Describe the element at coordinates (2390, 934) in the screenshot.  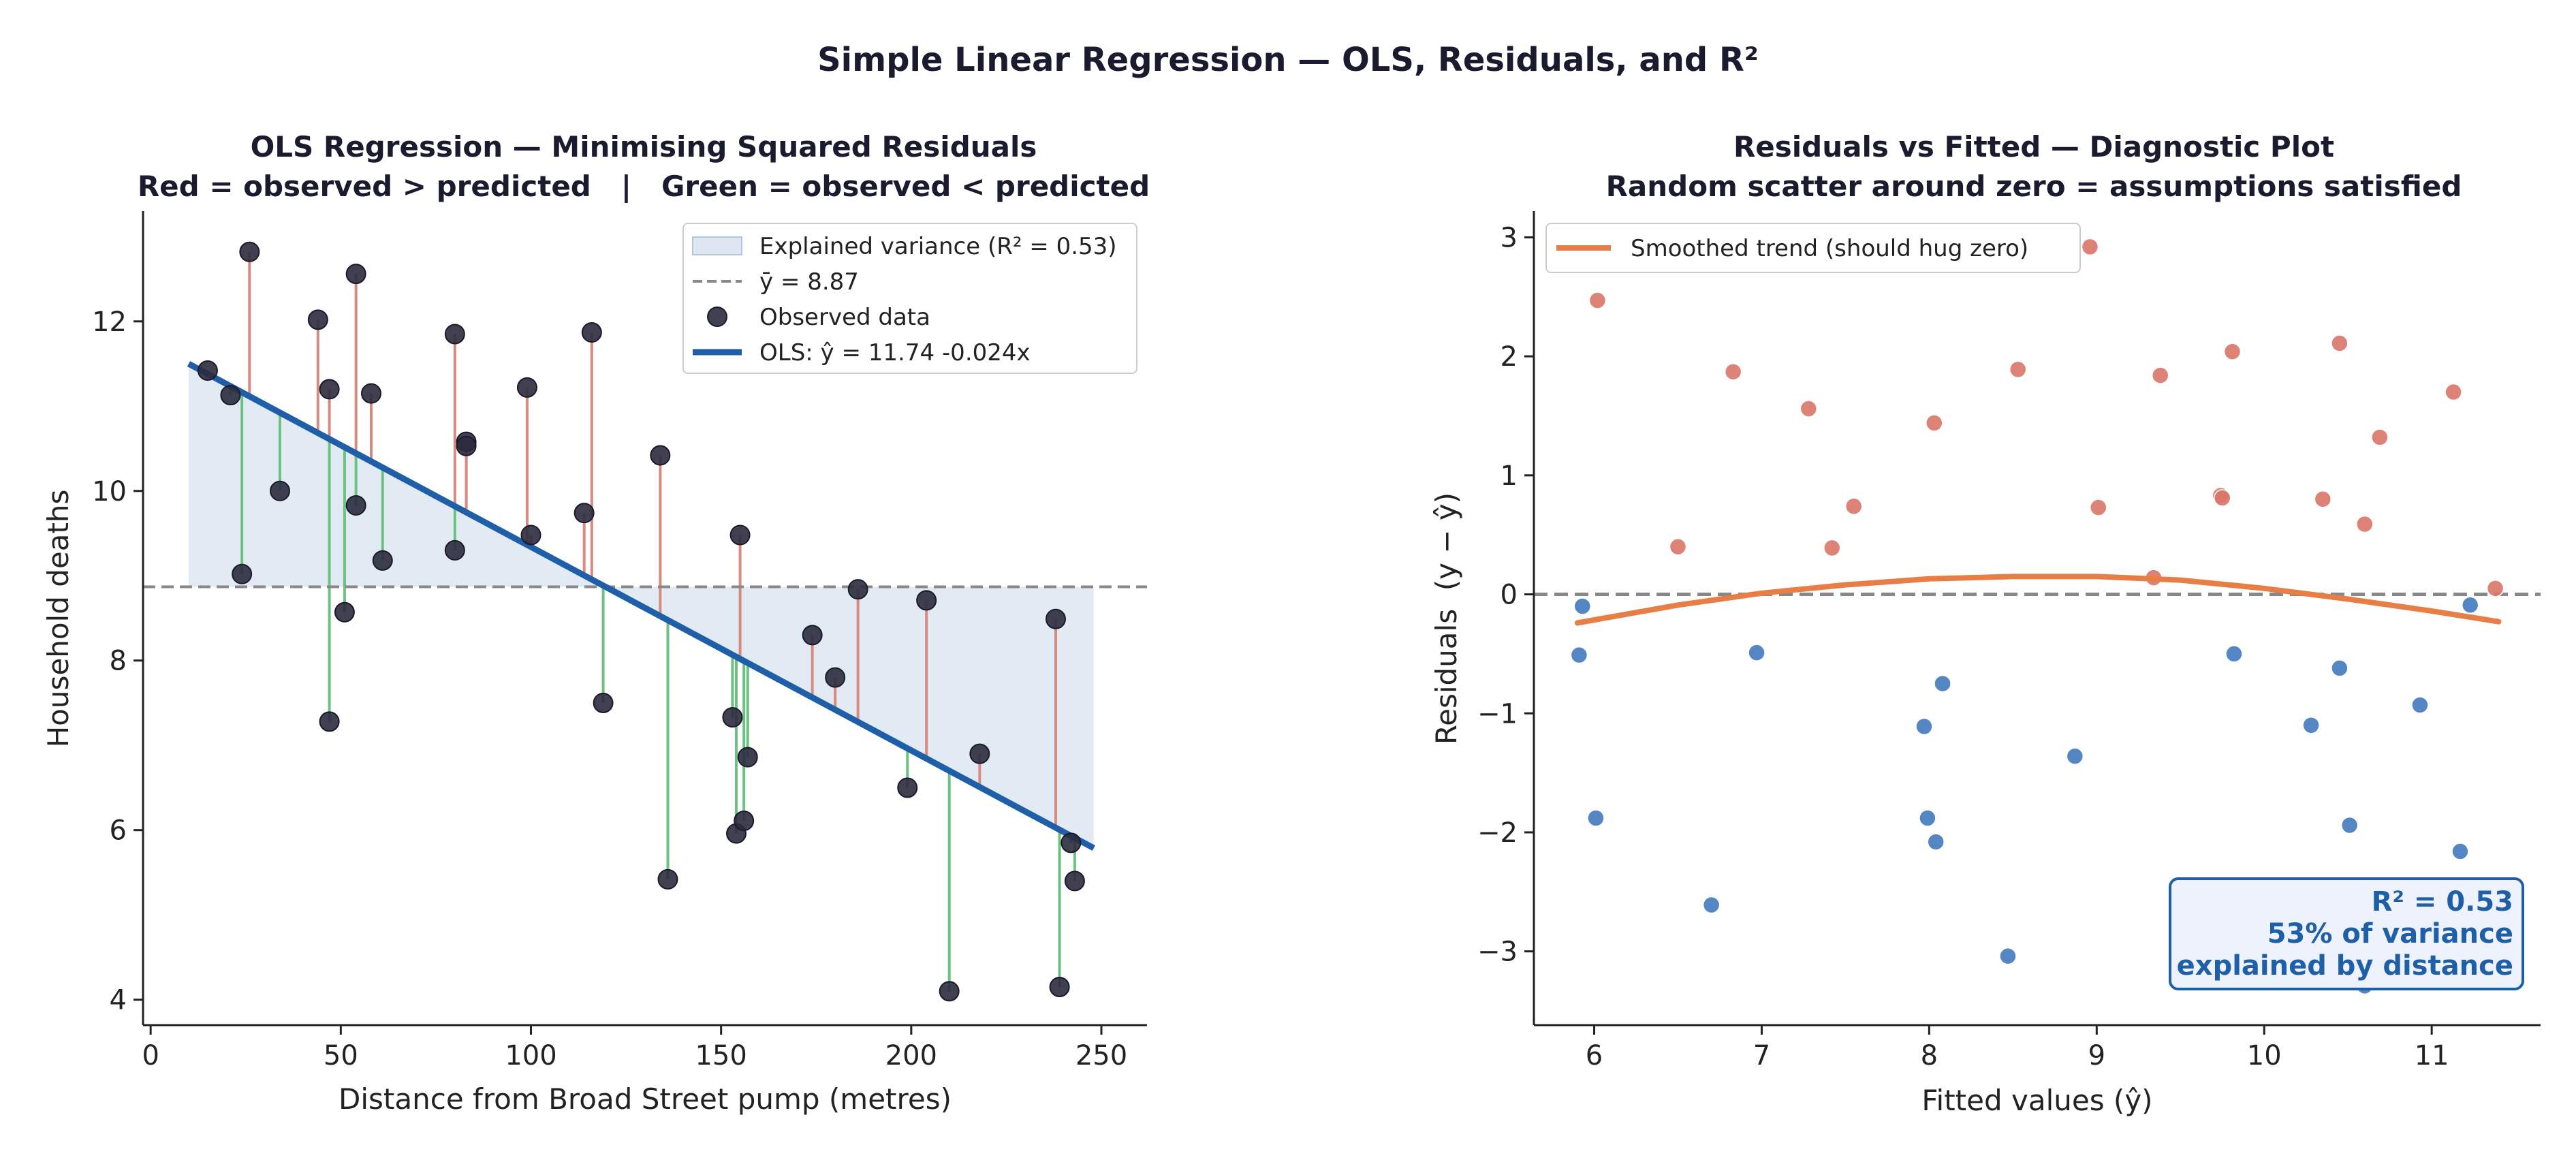
I see `r2-annotation-line-2: 53% of variance` at that location.